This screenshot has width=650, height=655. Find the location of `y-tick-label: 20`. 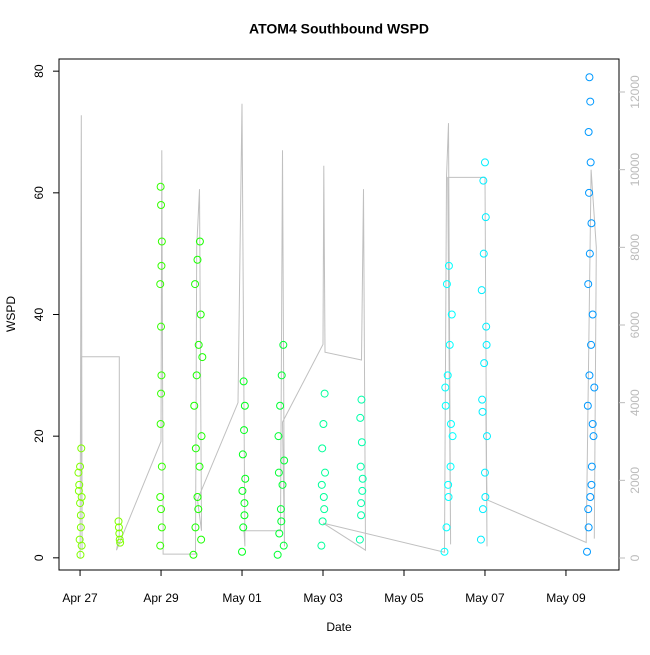

y-tick-label: 20 is located at coordinates (39, 436).